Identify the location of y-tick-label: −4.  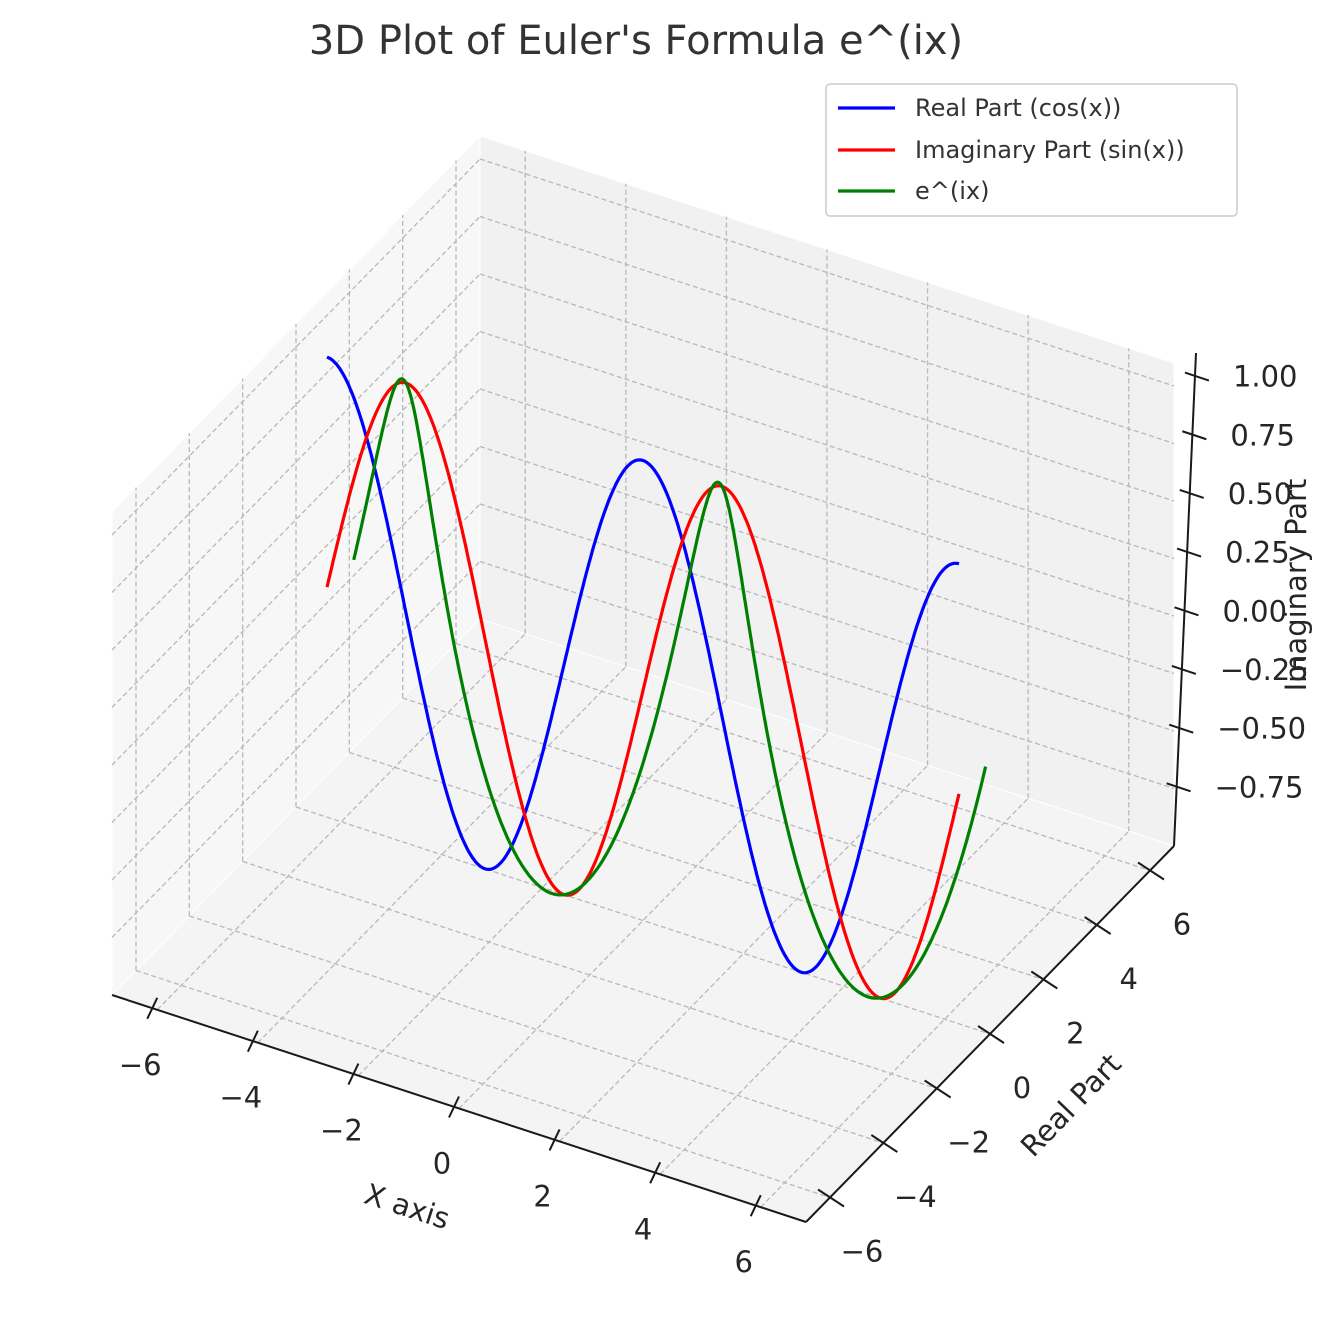
(915, 1197).